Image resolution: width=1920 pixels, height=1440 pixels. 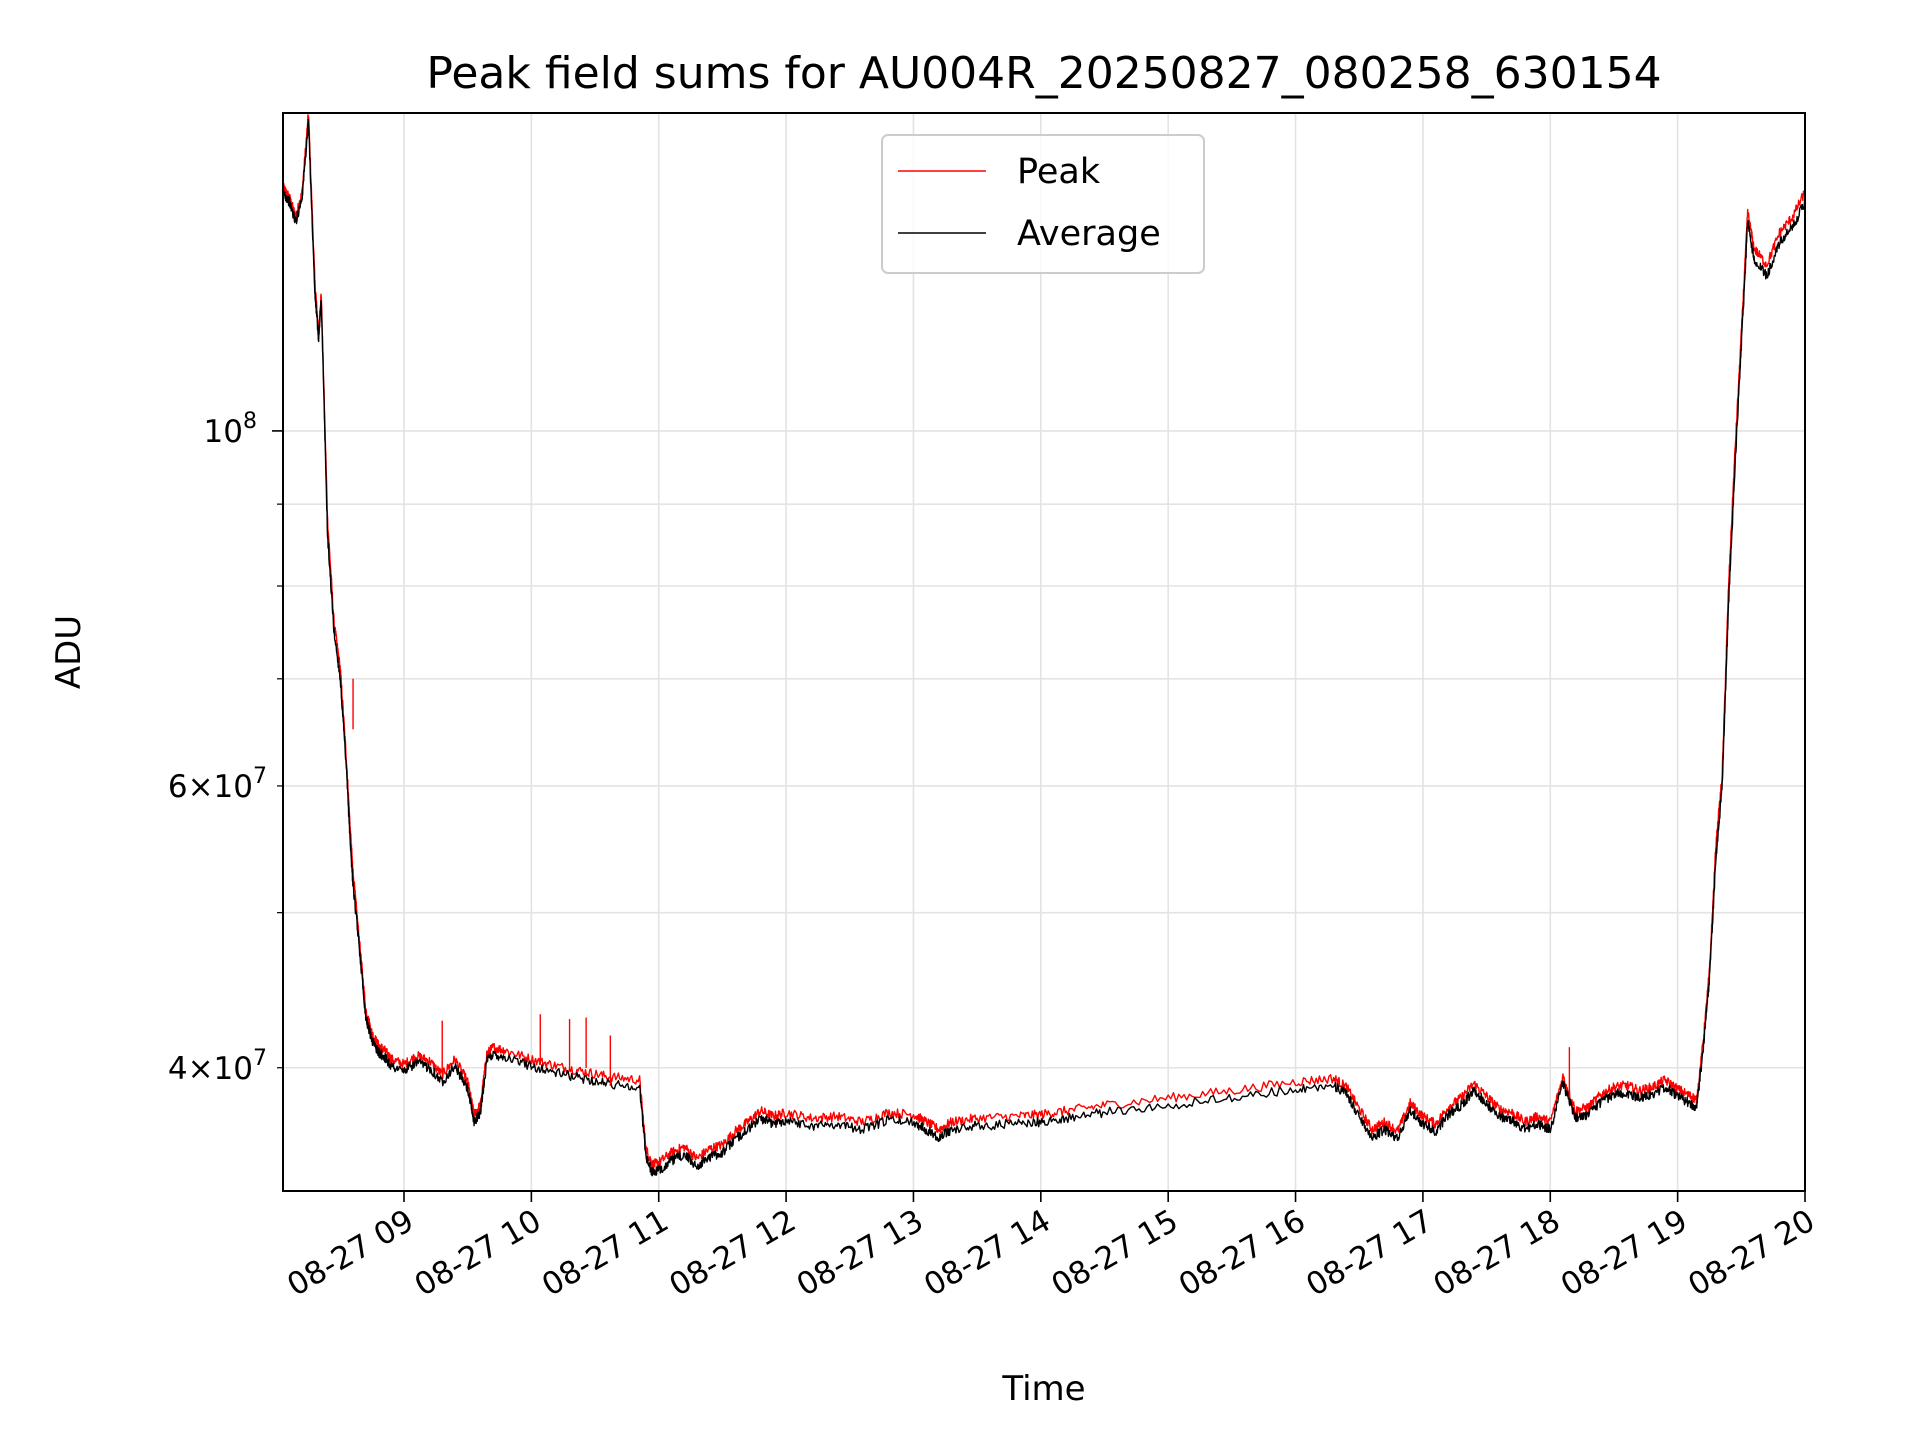 What do you see at coordinates (1089, 234) in the screenshot?
I see `legend-label-average: Average` at bounding box center [1089, 234].